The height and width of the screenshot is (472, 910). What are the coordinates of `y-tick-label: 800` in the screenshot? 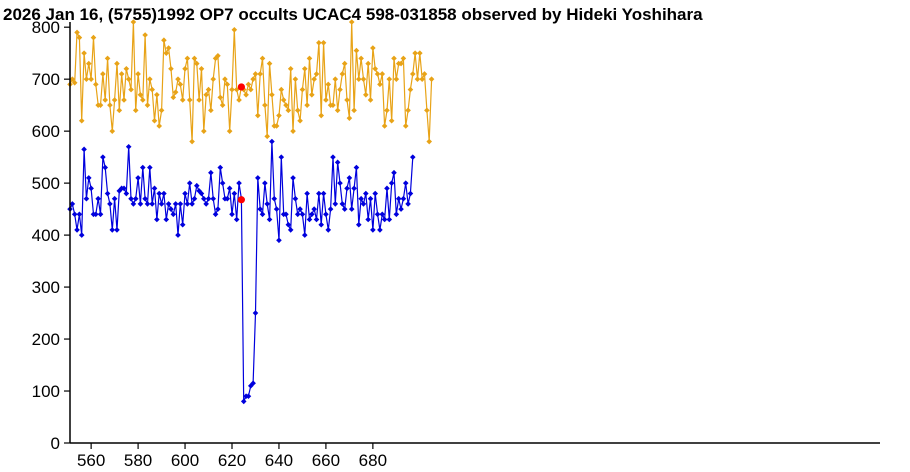 It's located at (46, 27).